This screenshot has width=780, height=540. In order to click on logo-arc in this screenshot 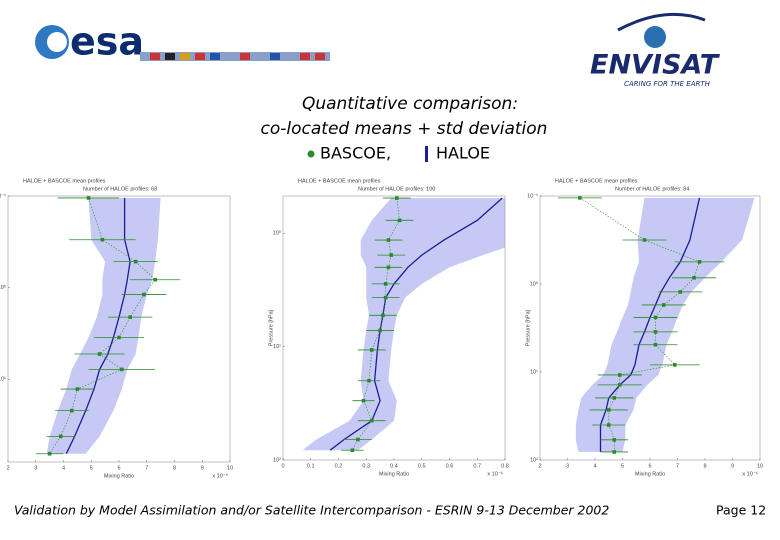, I will do `click(661, 22)`.